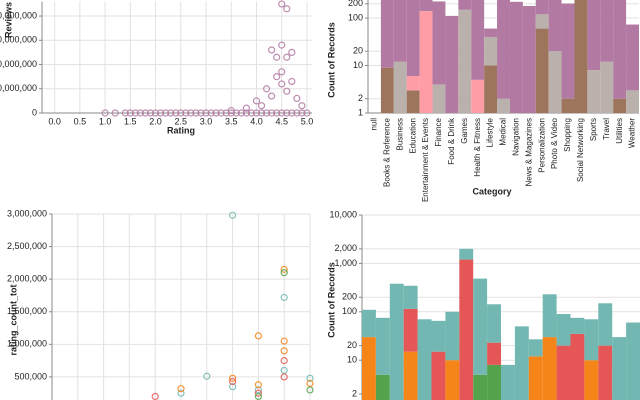 The image size is (640, 400). Describe the element at coordinates (34, 112) in the screenshot. I see `y-tick-label: 0` at that location.